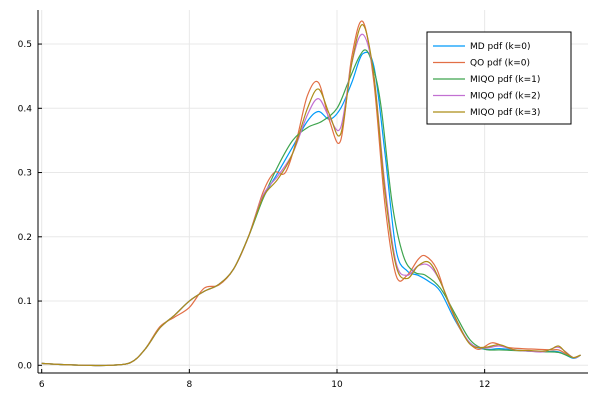  What do you see at coordinates (25, 45) in the screenshot?
I see `y-tick-label-5: 0.5` at bounding box center [25, 45].